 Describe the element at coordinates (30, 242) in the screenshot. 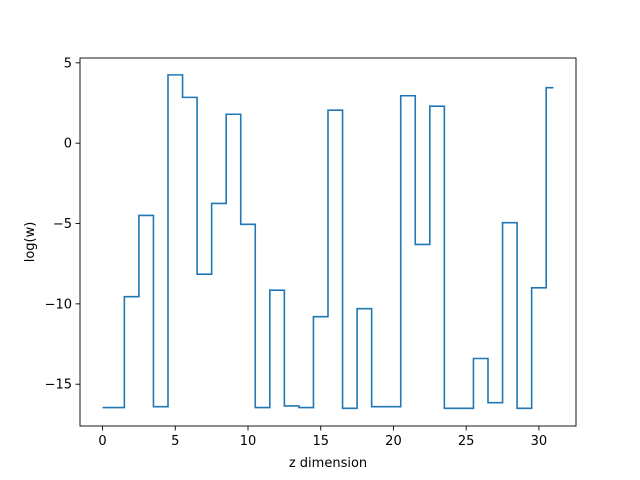

I see `y-axis-label: log(w)` at that location.